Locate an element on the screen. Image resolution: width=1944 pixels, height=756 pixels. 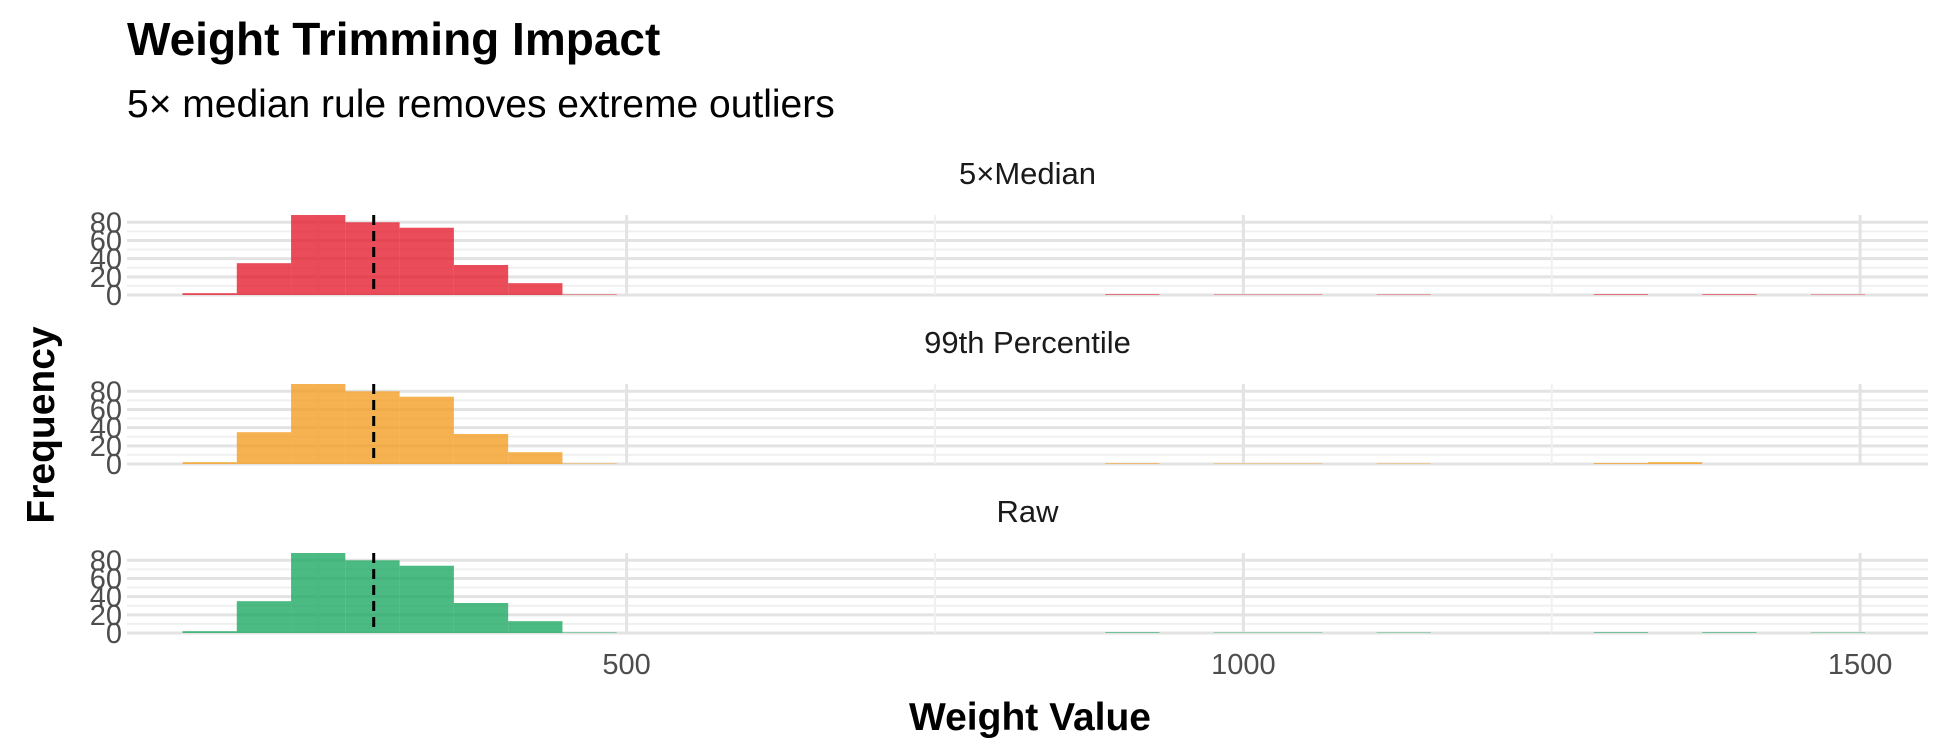
x-axis: 500 1000 1500 is located at coordinates (1247, 665).